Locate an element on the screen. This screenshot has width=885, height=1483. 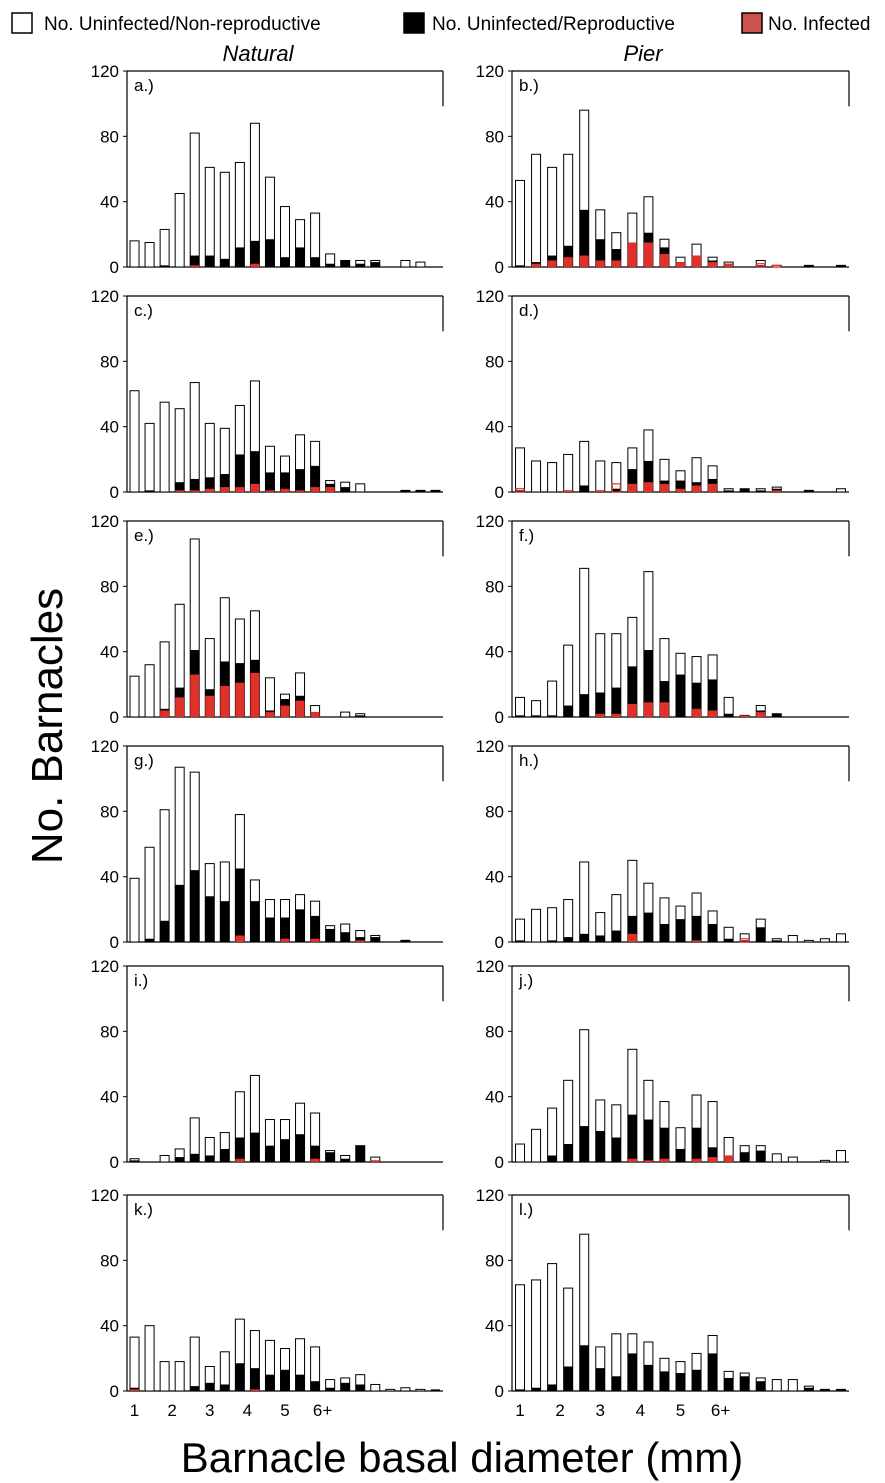
panel-f: 04080120f.) is located at coordinates (662, 619).